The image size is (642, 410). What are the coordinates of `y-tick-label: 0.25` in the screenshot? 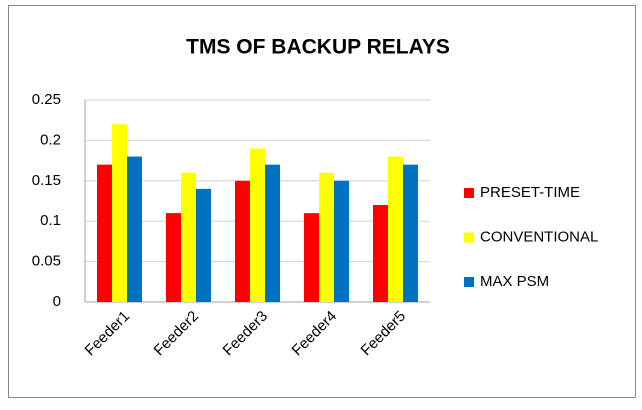 It's located at (46, 99).